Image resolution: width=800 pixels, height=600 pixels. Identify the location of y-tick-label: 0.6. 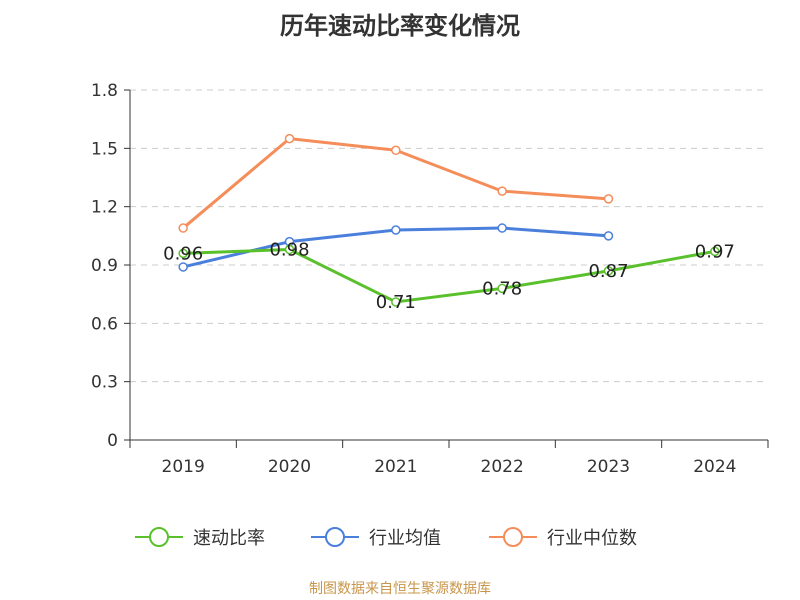
(104, 324).